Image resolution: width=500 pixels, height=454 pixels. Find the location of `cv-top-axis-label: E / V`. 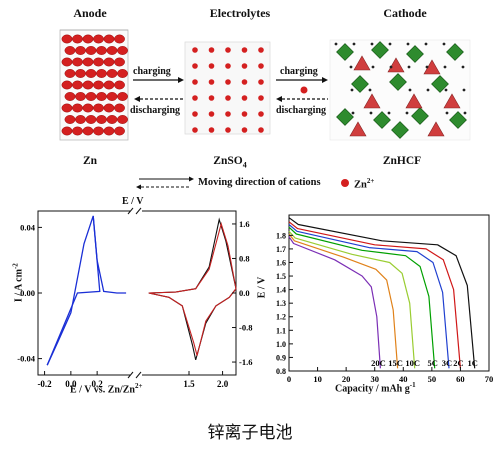

cv-top-axis-label: E / V is located at coordinates (133, 201).